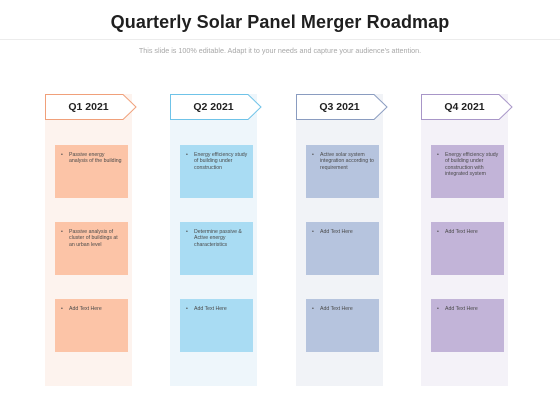  Describe the element at coordinates (280, 22) in the screenshot. I see `slide-title: Quarterly Solar Panel Merger Roadmap` at that location.